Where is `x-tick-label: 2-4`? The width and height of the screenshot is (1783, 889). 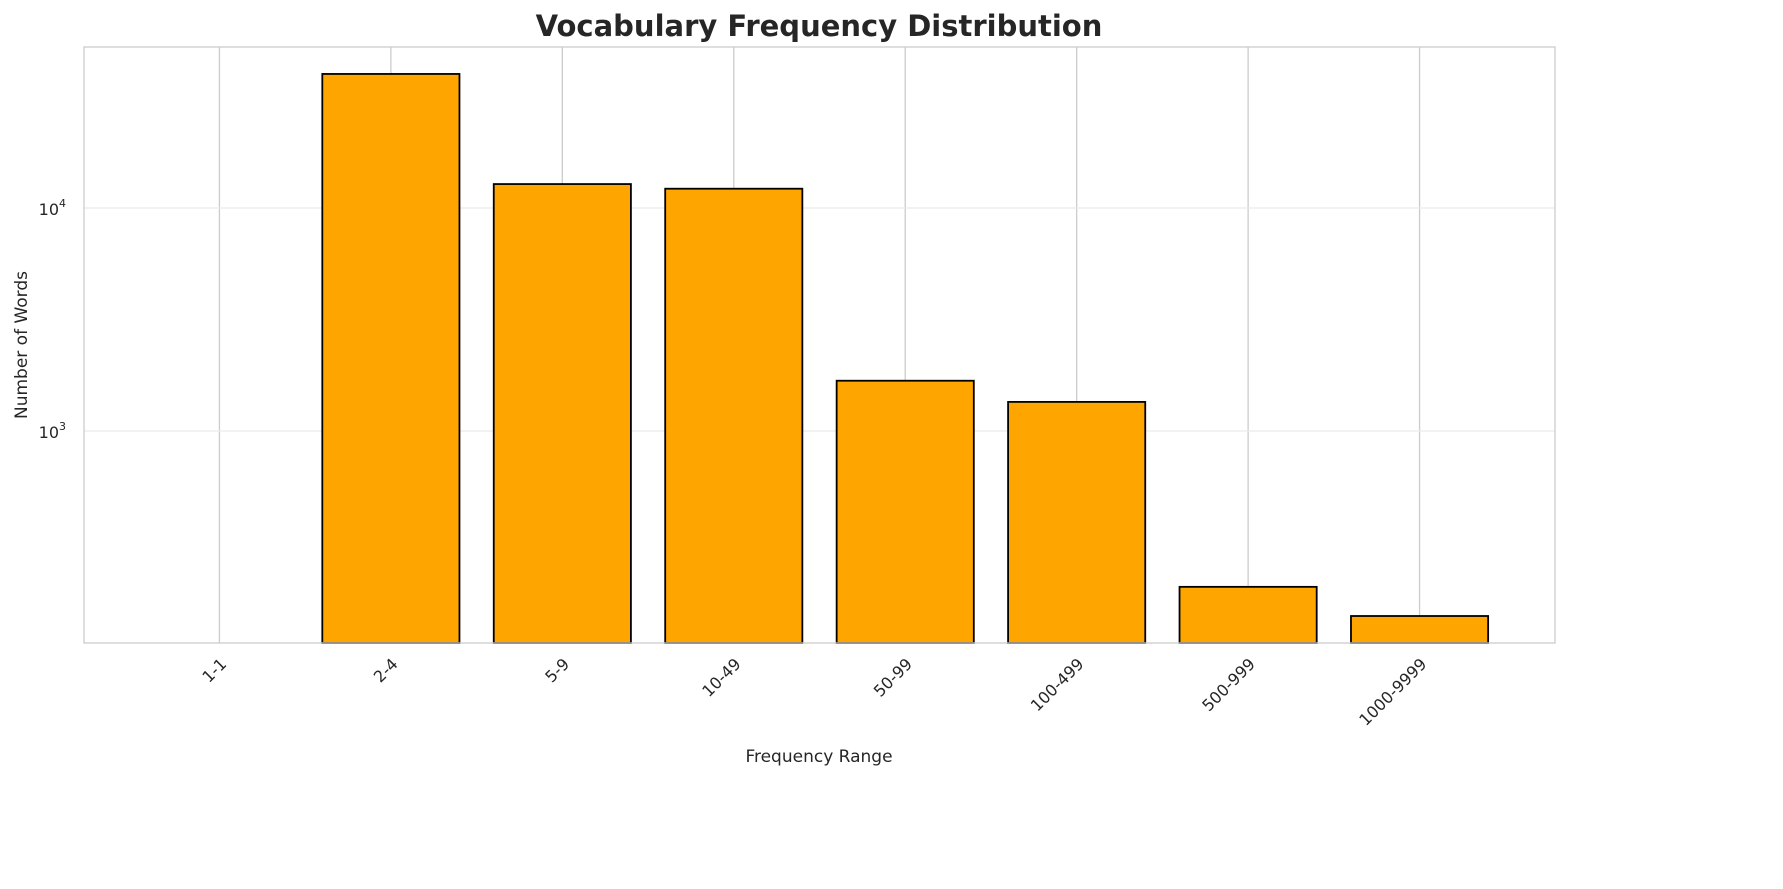
x-tick-label: 2-4 is located at coordinates (386, 670).